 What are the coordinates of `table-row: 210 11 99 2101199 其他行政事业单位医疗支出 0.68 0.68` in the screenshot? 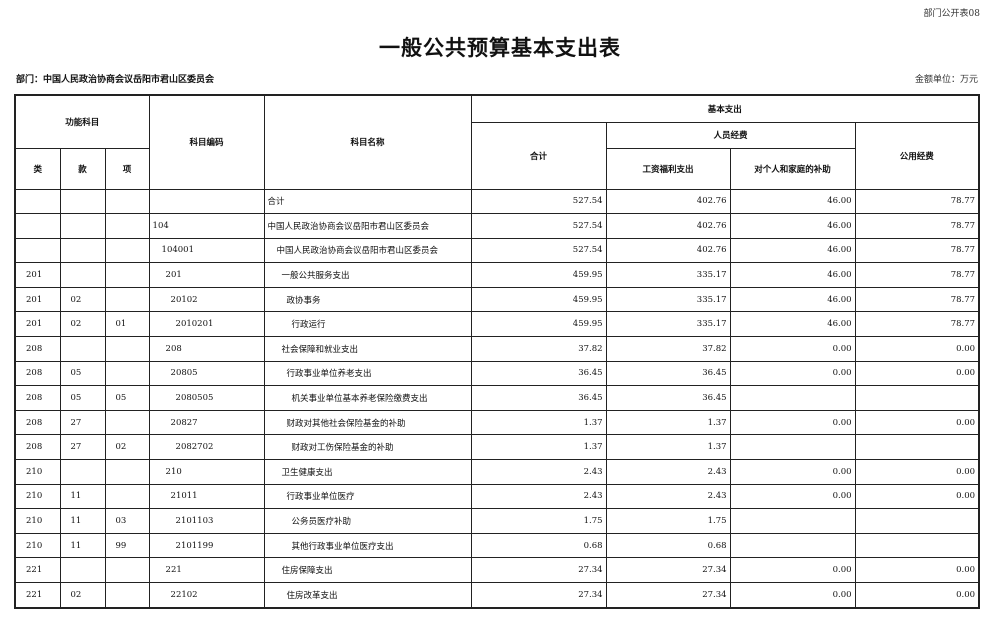 It's located at (497, 545).